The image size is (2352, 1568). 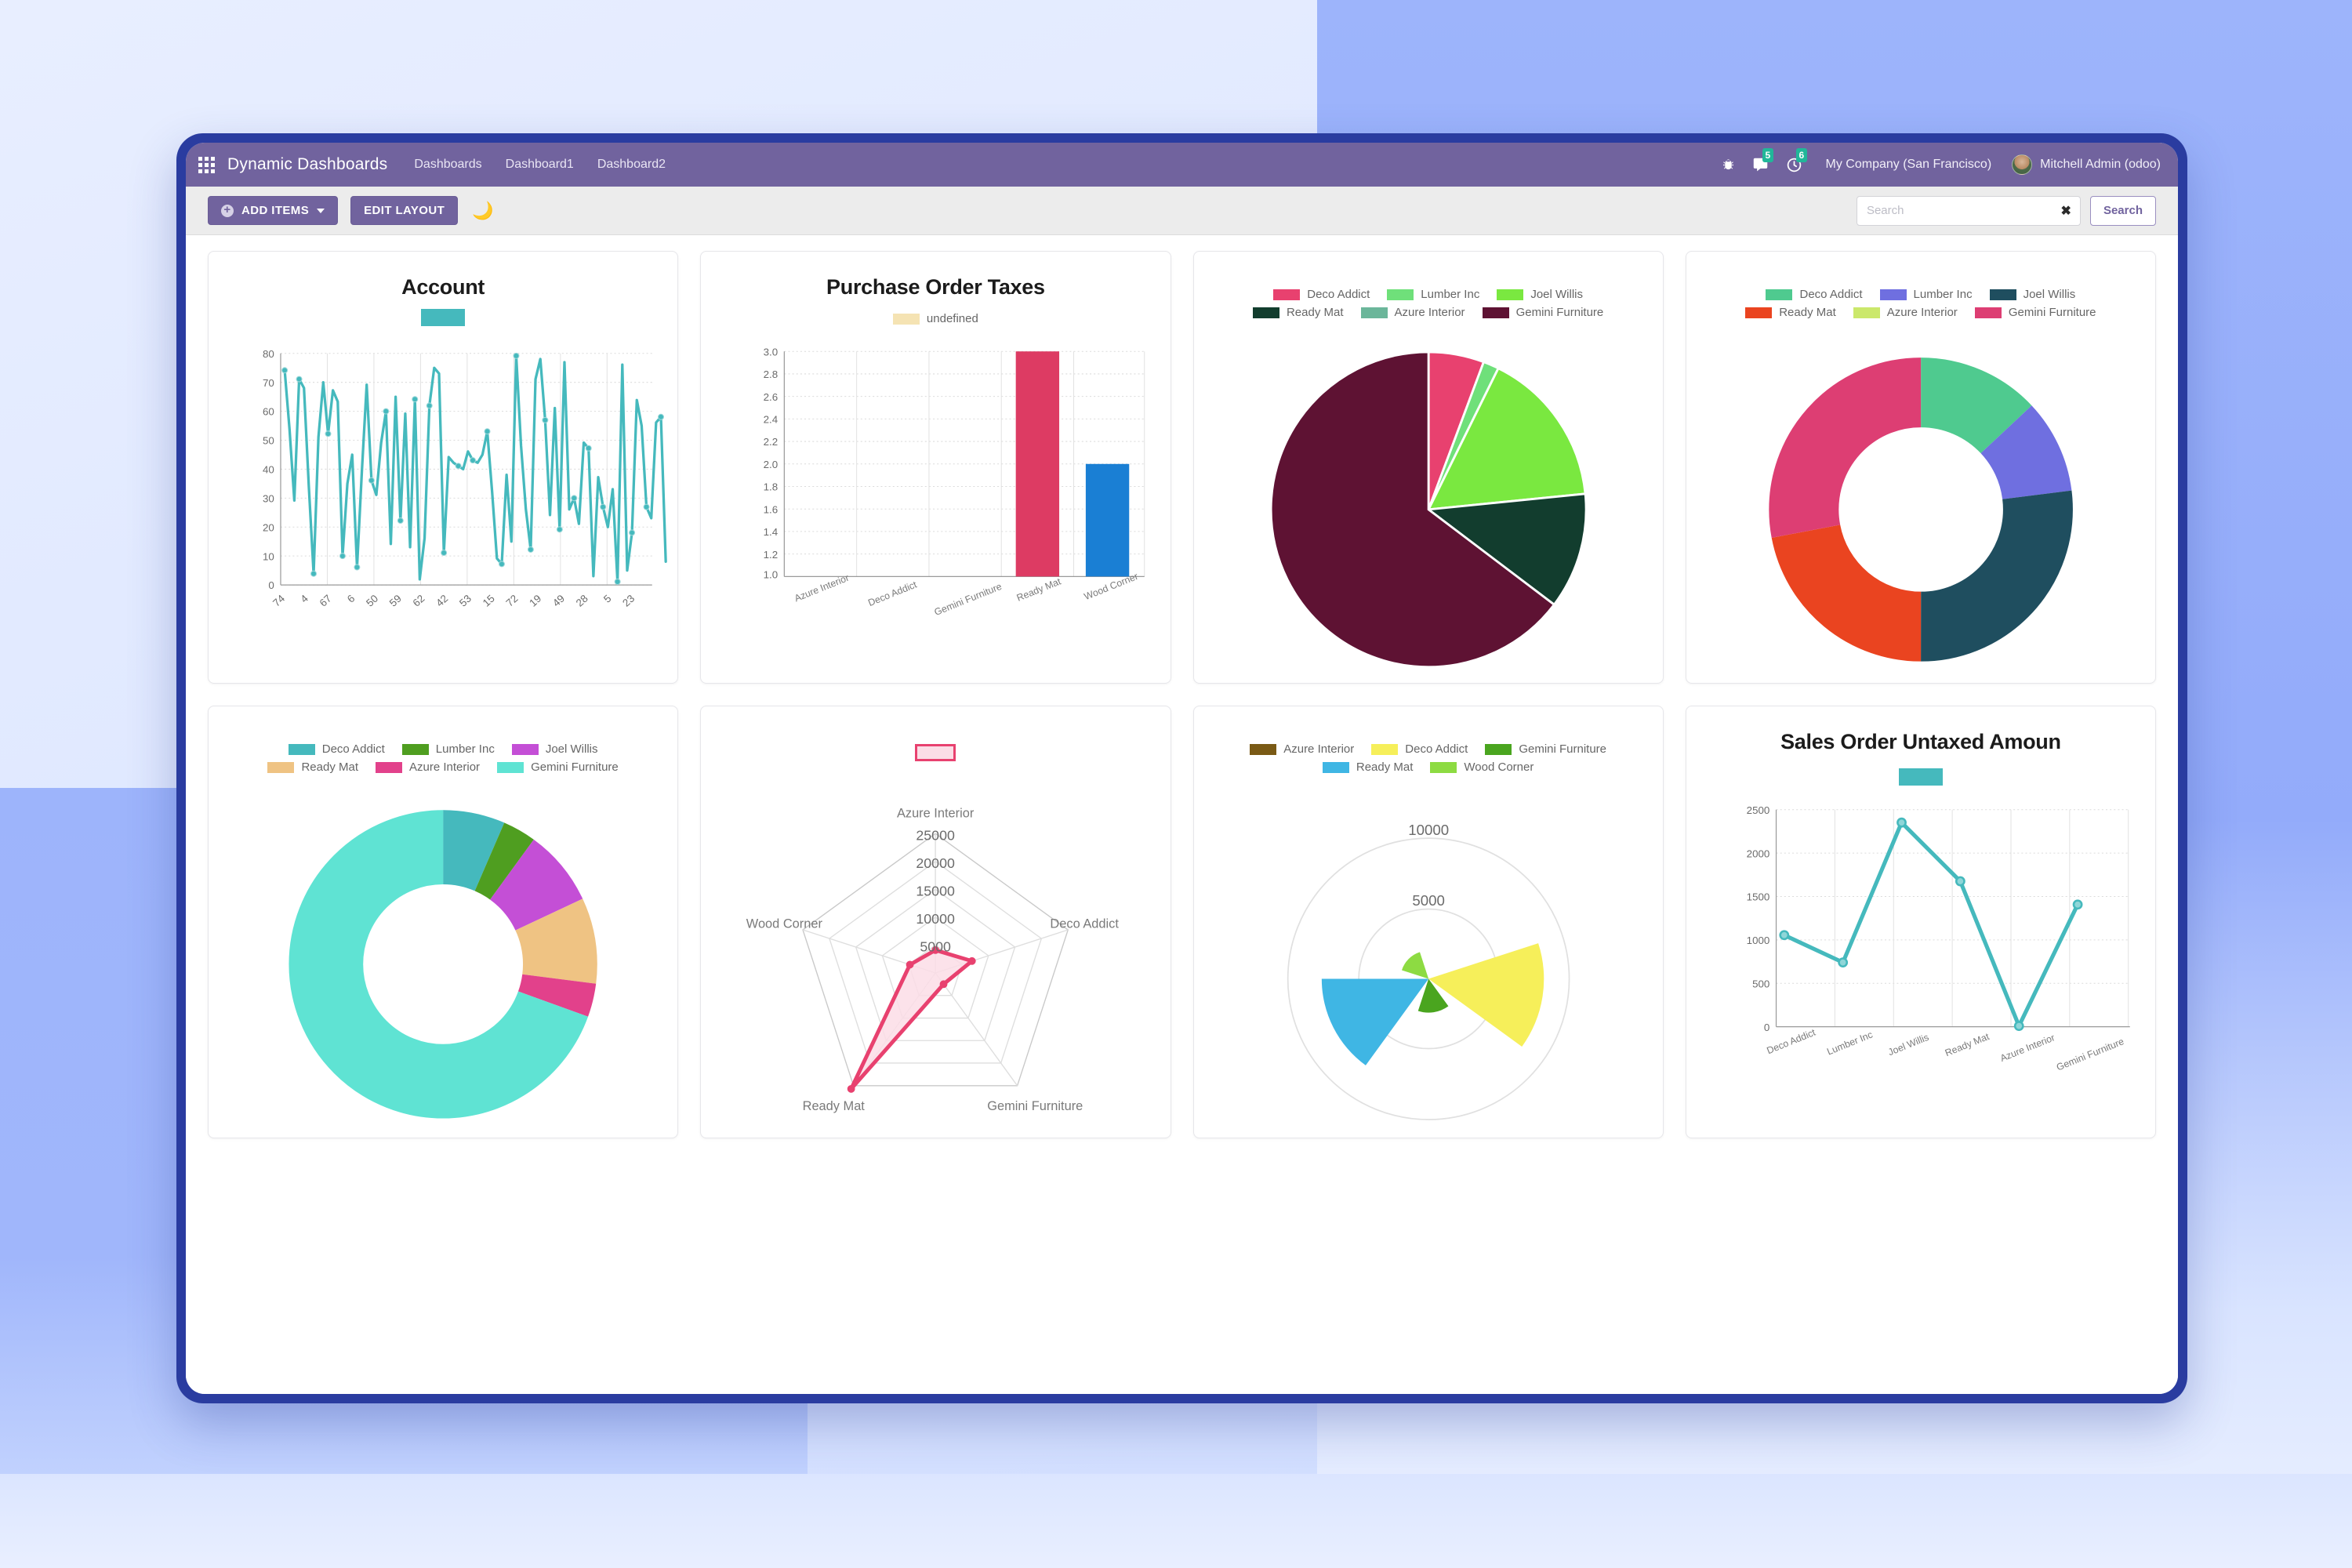 I want to click on donut-seg-ready-mat, so click(x=443, y=964).